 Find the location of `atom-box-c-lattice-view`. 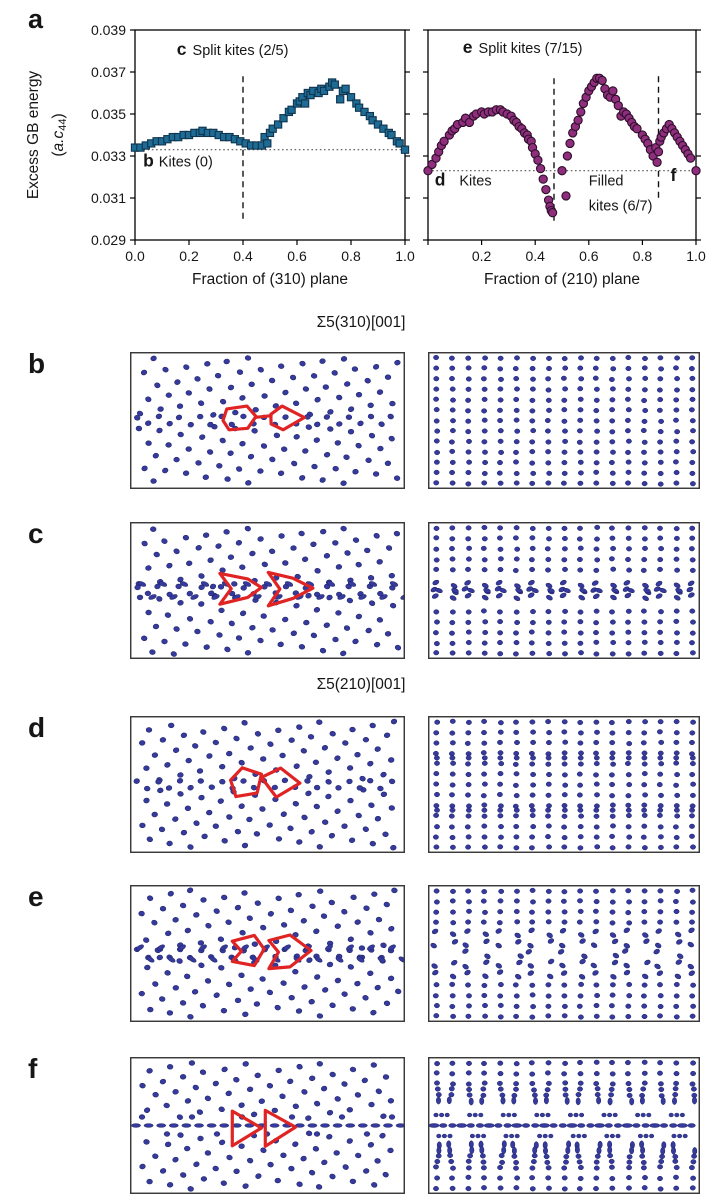

atom-box-c-lattice-view is located at coordinates (267, 590).